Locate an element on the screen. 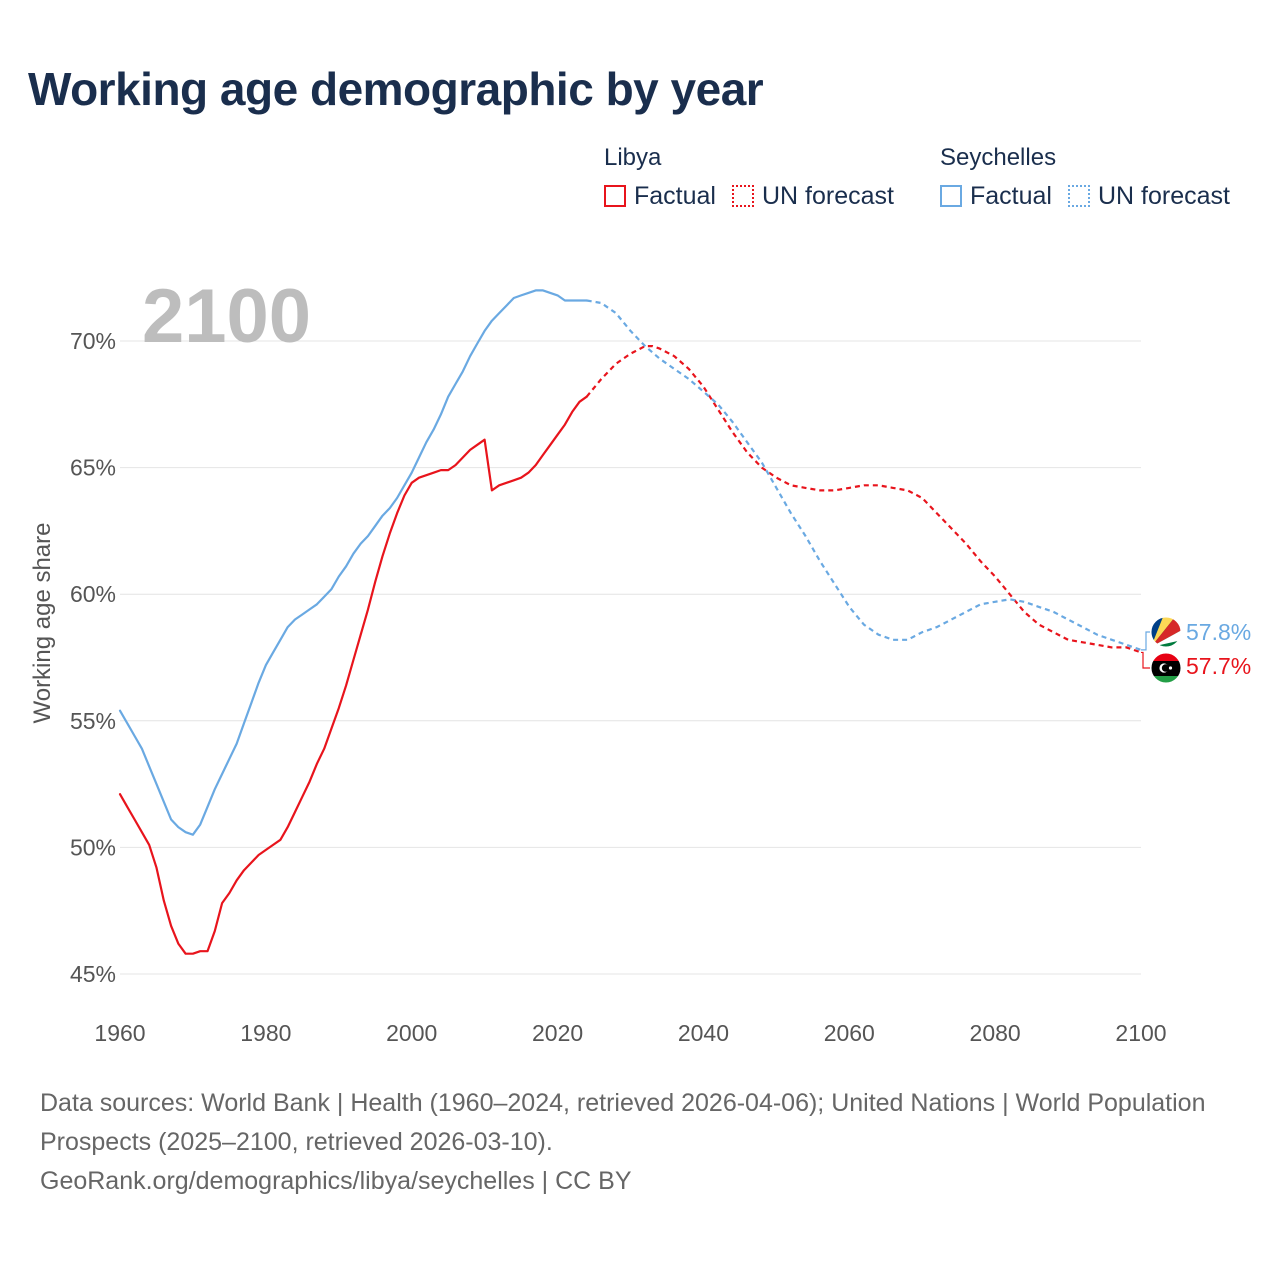 This screenshot has height=1280, width=1280. x-tick-label: 1960 is located at coordinates (119, 1033).